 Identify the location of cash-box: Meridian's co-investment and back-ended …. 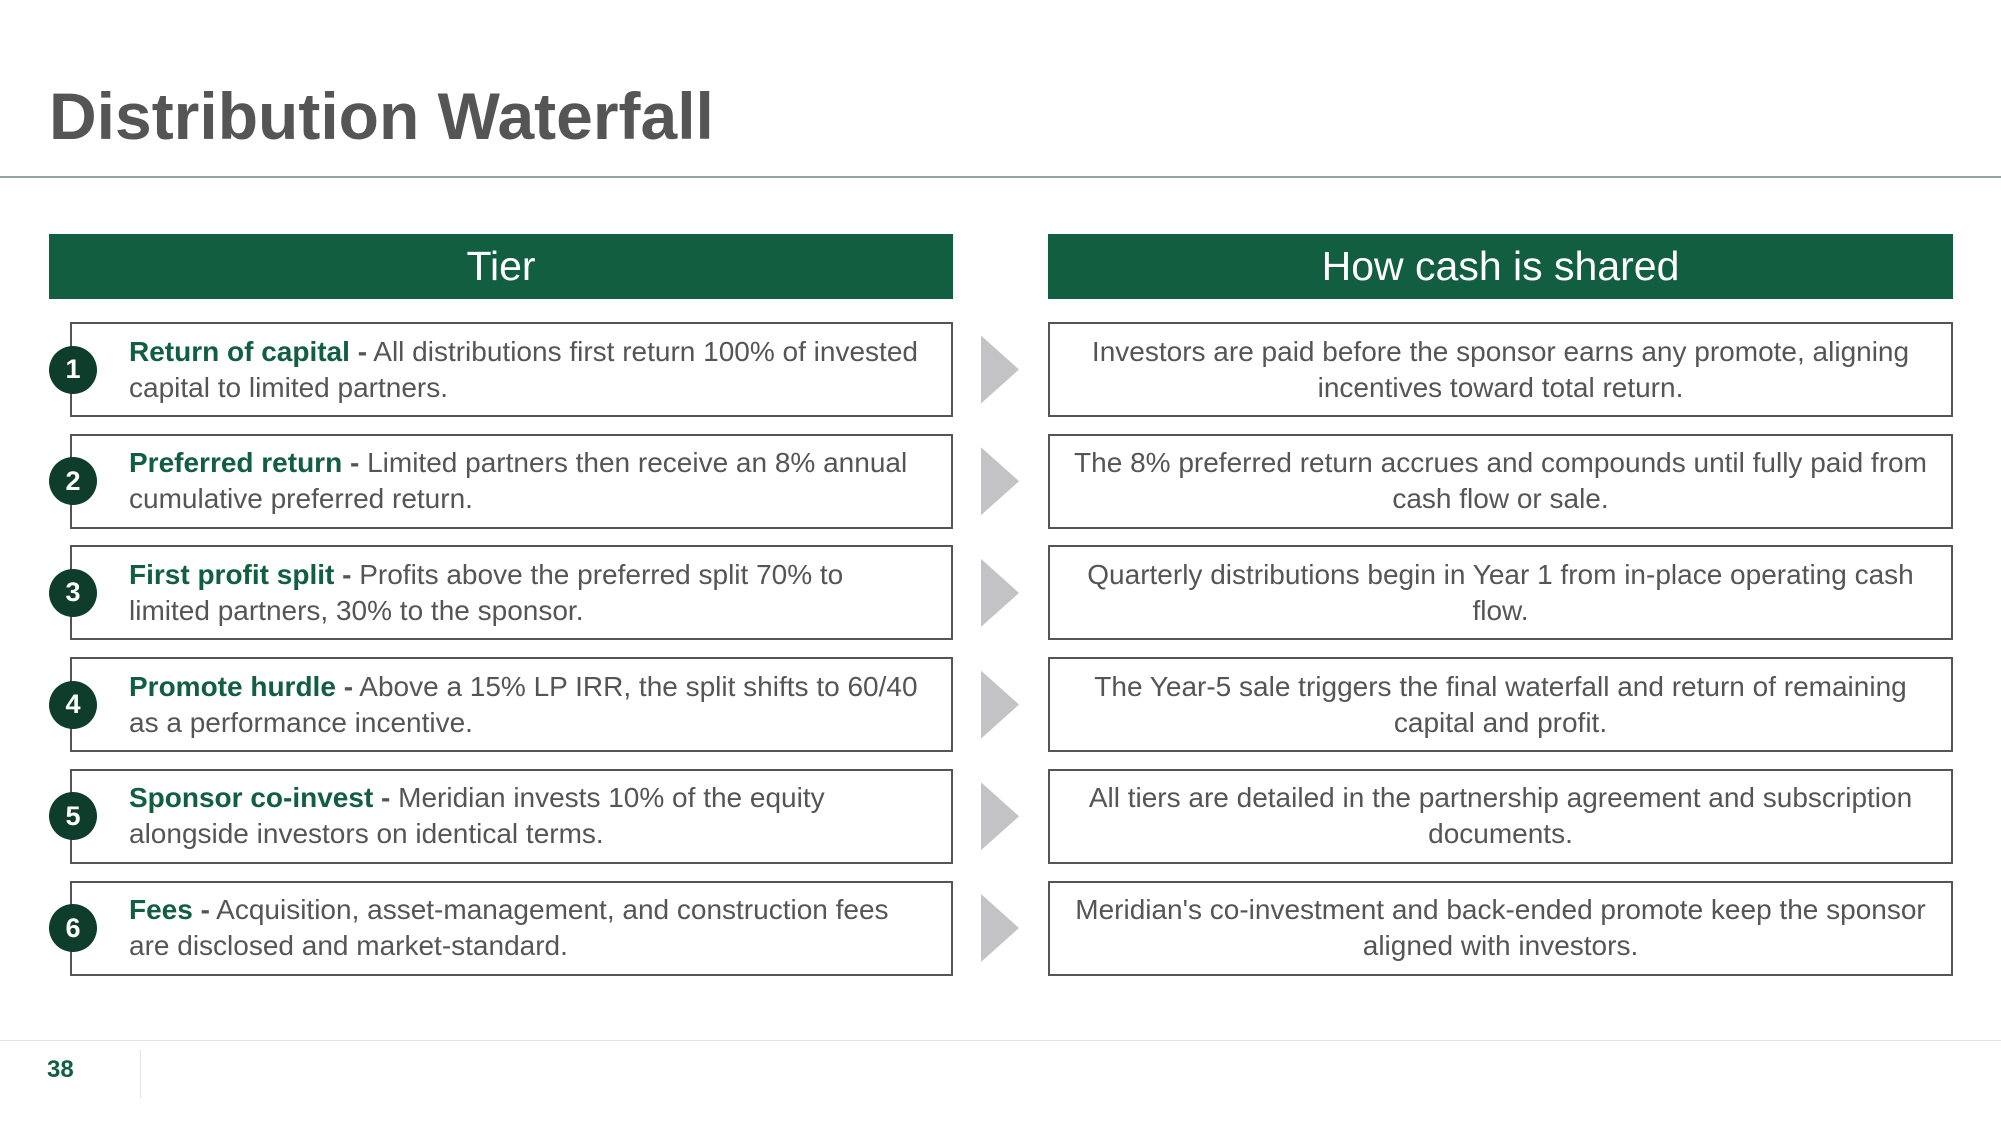
(1500, 928).